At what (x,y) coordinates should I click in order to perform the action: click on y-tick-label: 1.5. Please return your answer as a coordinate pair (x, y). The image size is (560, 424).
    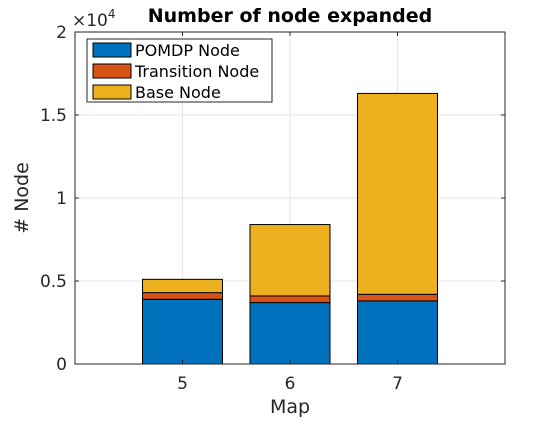
    Looking at the image, I should click on (53, 116).